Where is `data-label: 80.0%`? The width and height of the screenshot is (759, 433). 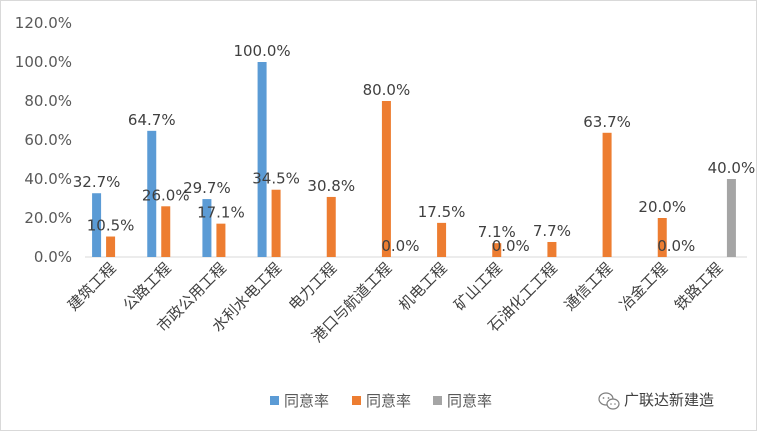
data-label: 80.0% is located at coordinates (387, 90).